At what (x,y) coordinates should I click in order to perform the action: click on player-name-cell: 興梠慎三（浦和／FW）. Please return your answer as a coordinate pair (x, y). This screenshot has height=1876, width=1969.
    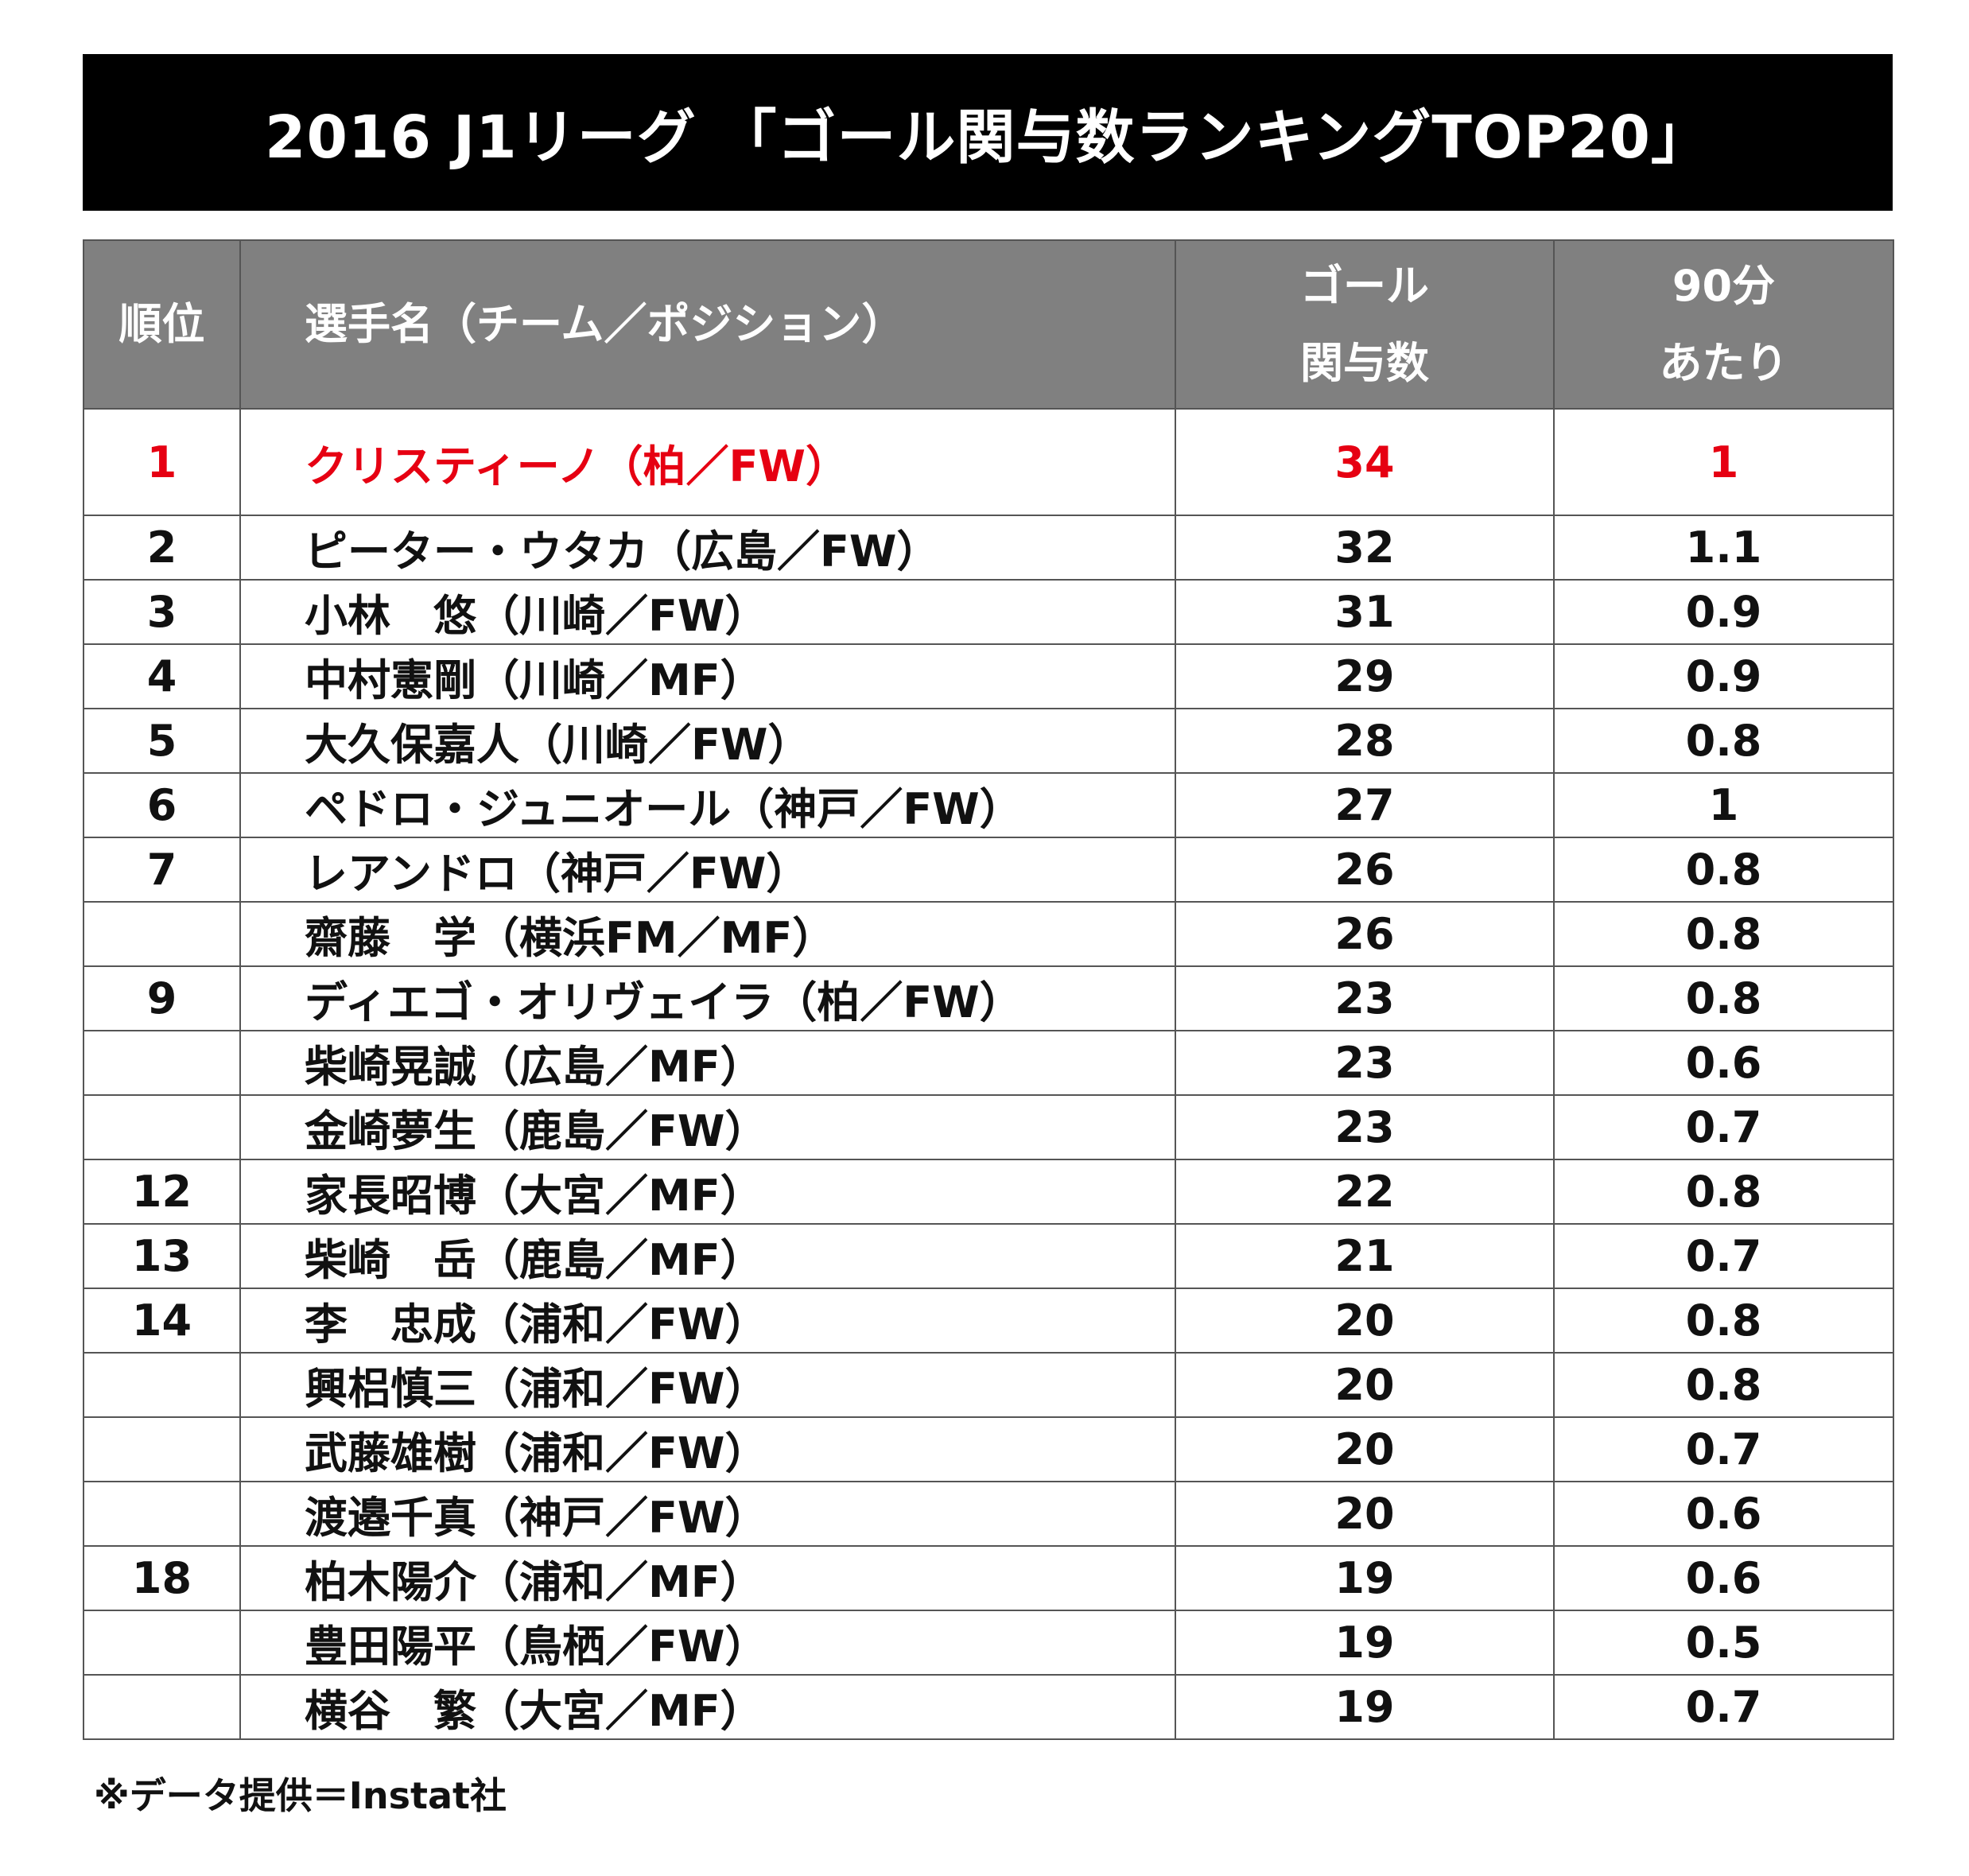
    Looking at the image, I should click on (707, 1385).